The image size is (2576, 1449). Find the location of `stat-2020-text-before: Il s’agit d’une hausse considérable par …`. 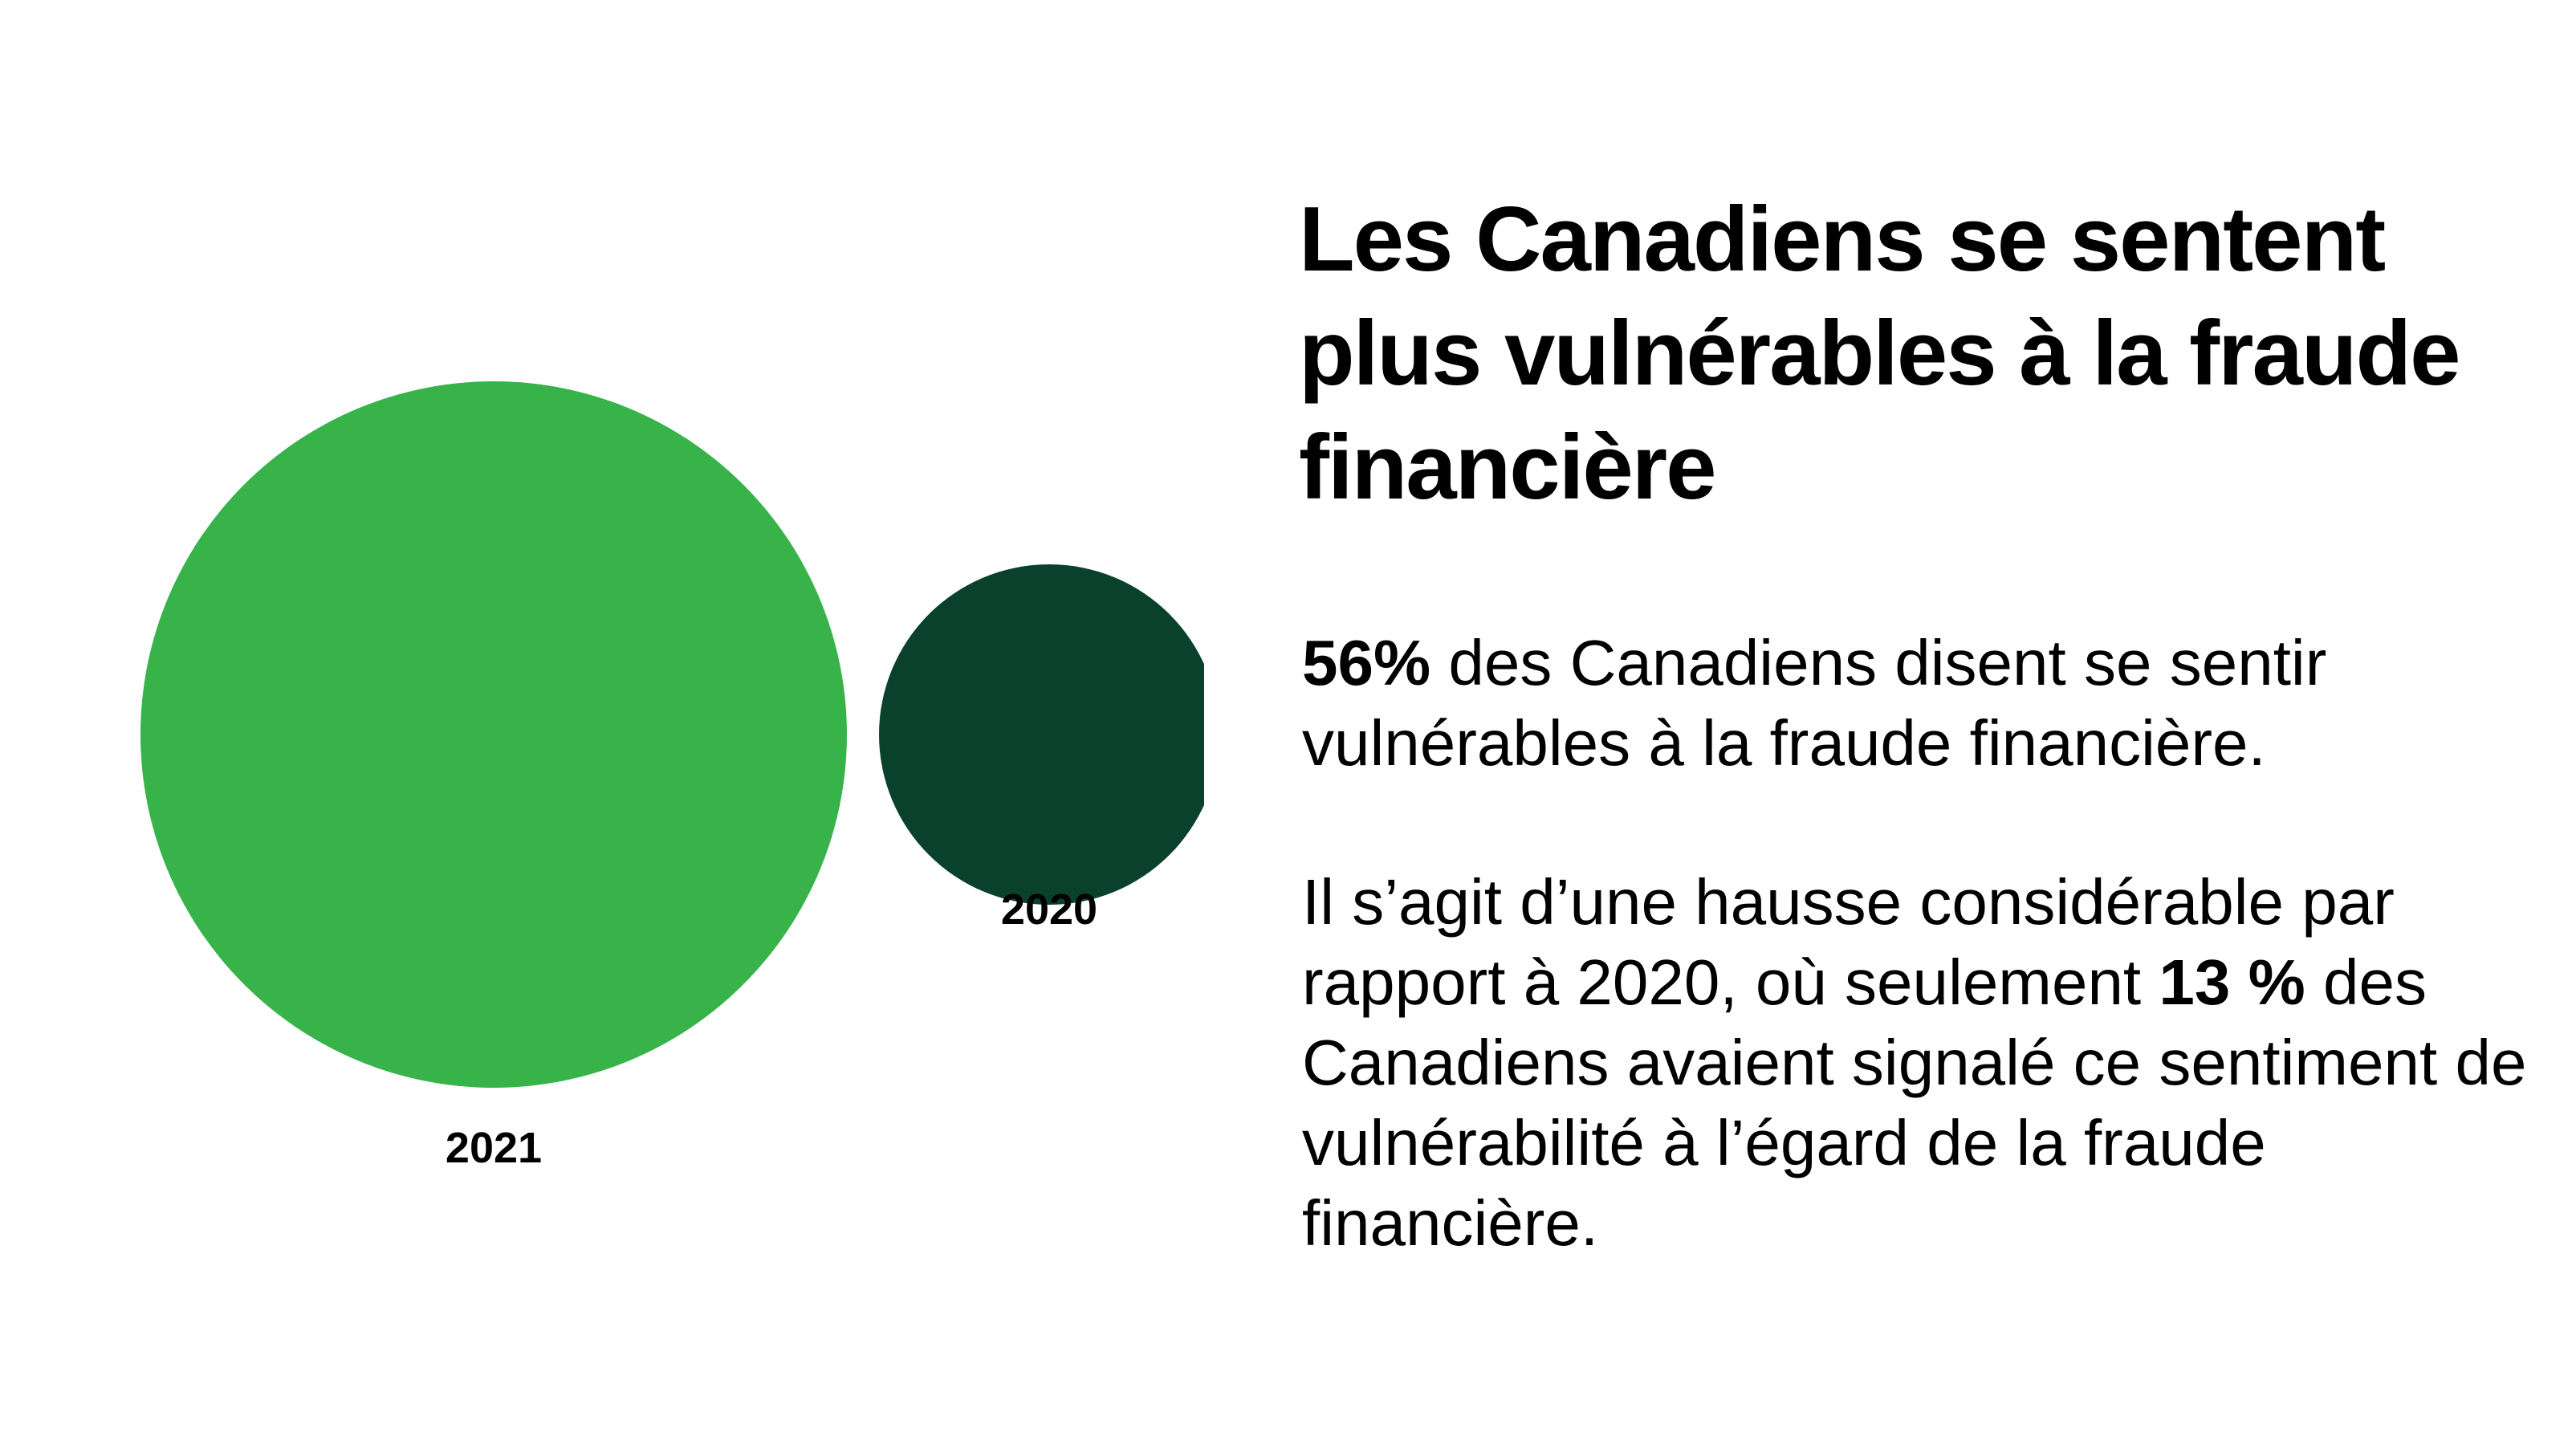

stat-2020-text-before: Il s’agit d’une hausse considérable par … is located at coordinates (1848, 942).